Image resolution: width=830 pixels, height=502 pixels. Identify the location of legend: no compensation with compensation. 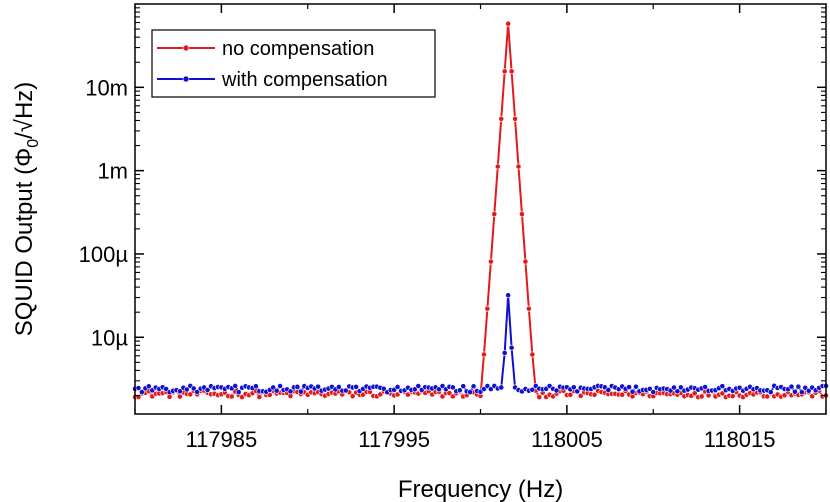
(293, 63).